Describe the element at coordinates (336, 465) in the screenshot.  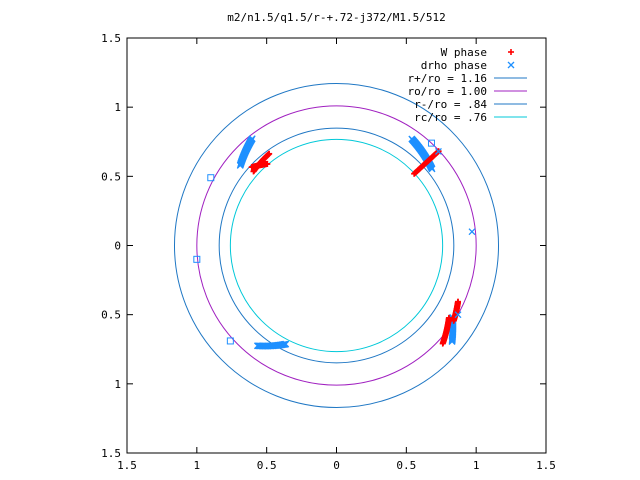
I see `x-tick-label: 0` at that location.